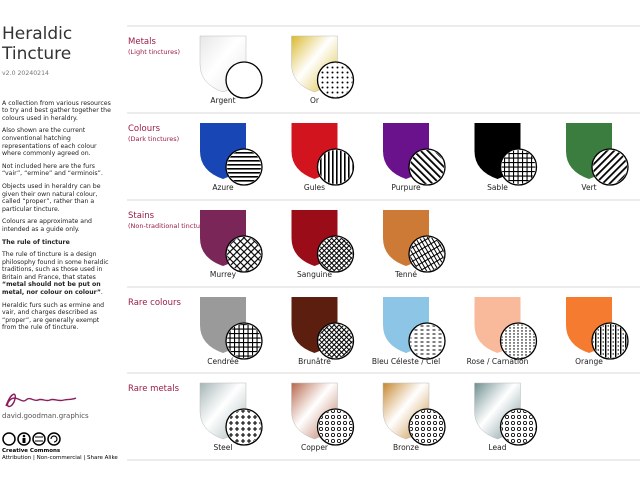 Image resolution: width=640 pixels, height=480 pixels. Describe the element at coordinates (154, 52) in the screenshot. I see `section-subtitle: (Light tinctures)` at that location.